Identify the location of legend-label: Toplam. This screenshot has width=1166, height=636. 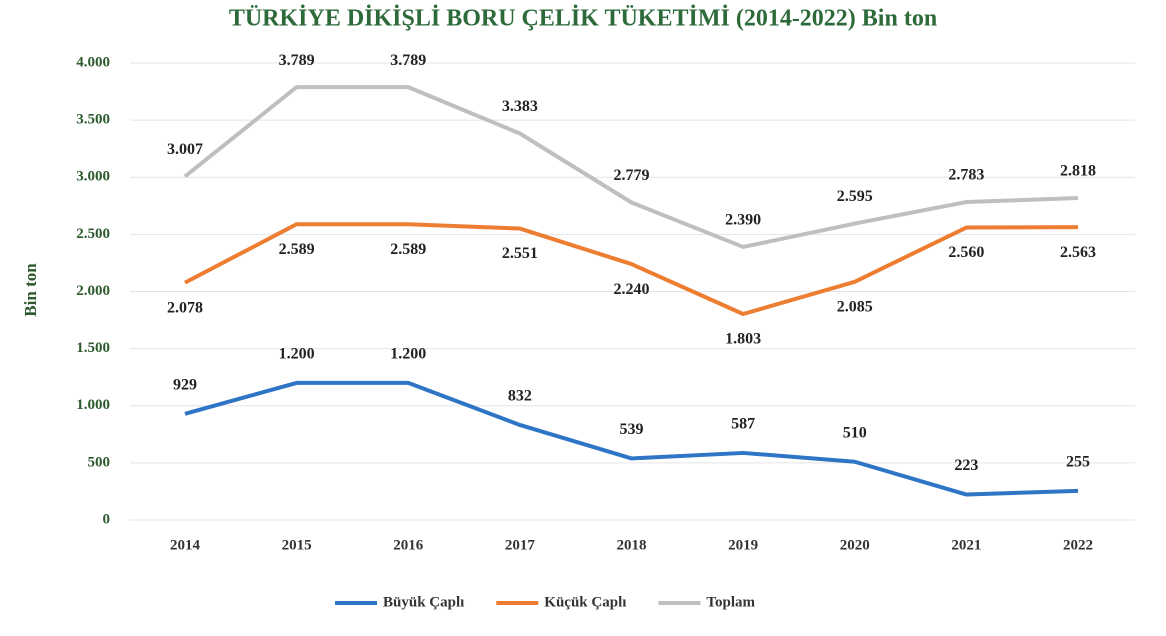
(730, 602).